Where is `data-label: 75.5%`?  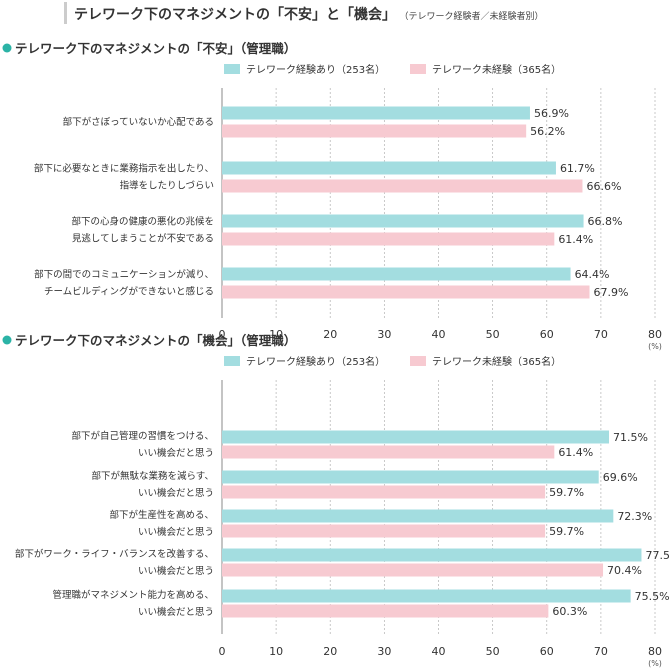 data-label: 75.5% is located at coordinates (652, 596).